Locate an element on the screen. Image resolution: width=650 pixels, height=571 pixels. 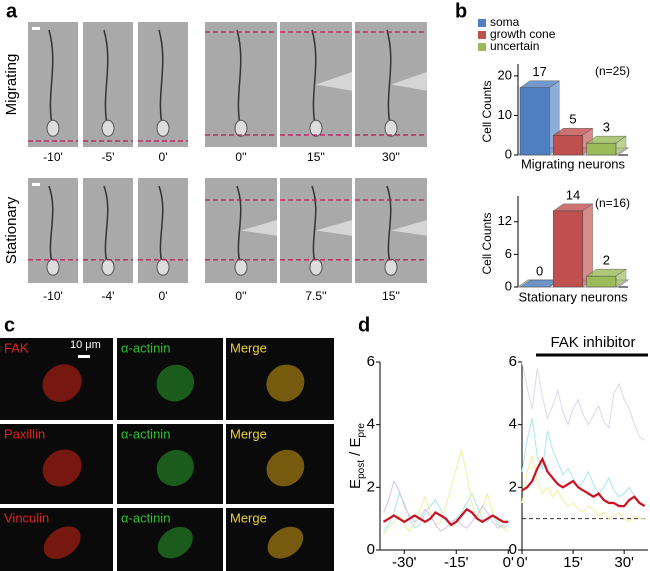
panel-label: c is located at coordinates (9, 325).